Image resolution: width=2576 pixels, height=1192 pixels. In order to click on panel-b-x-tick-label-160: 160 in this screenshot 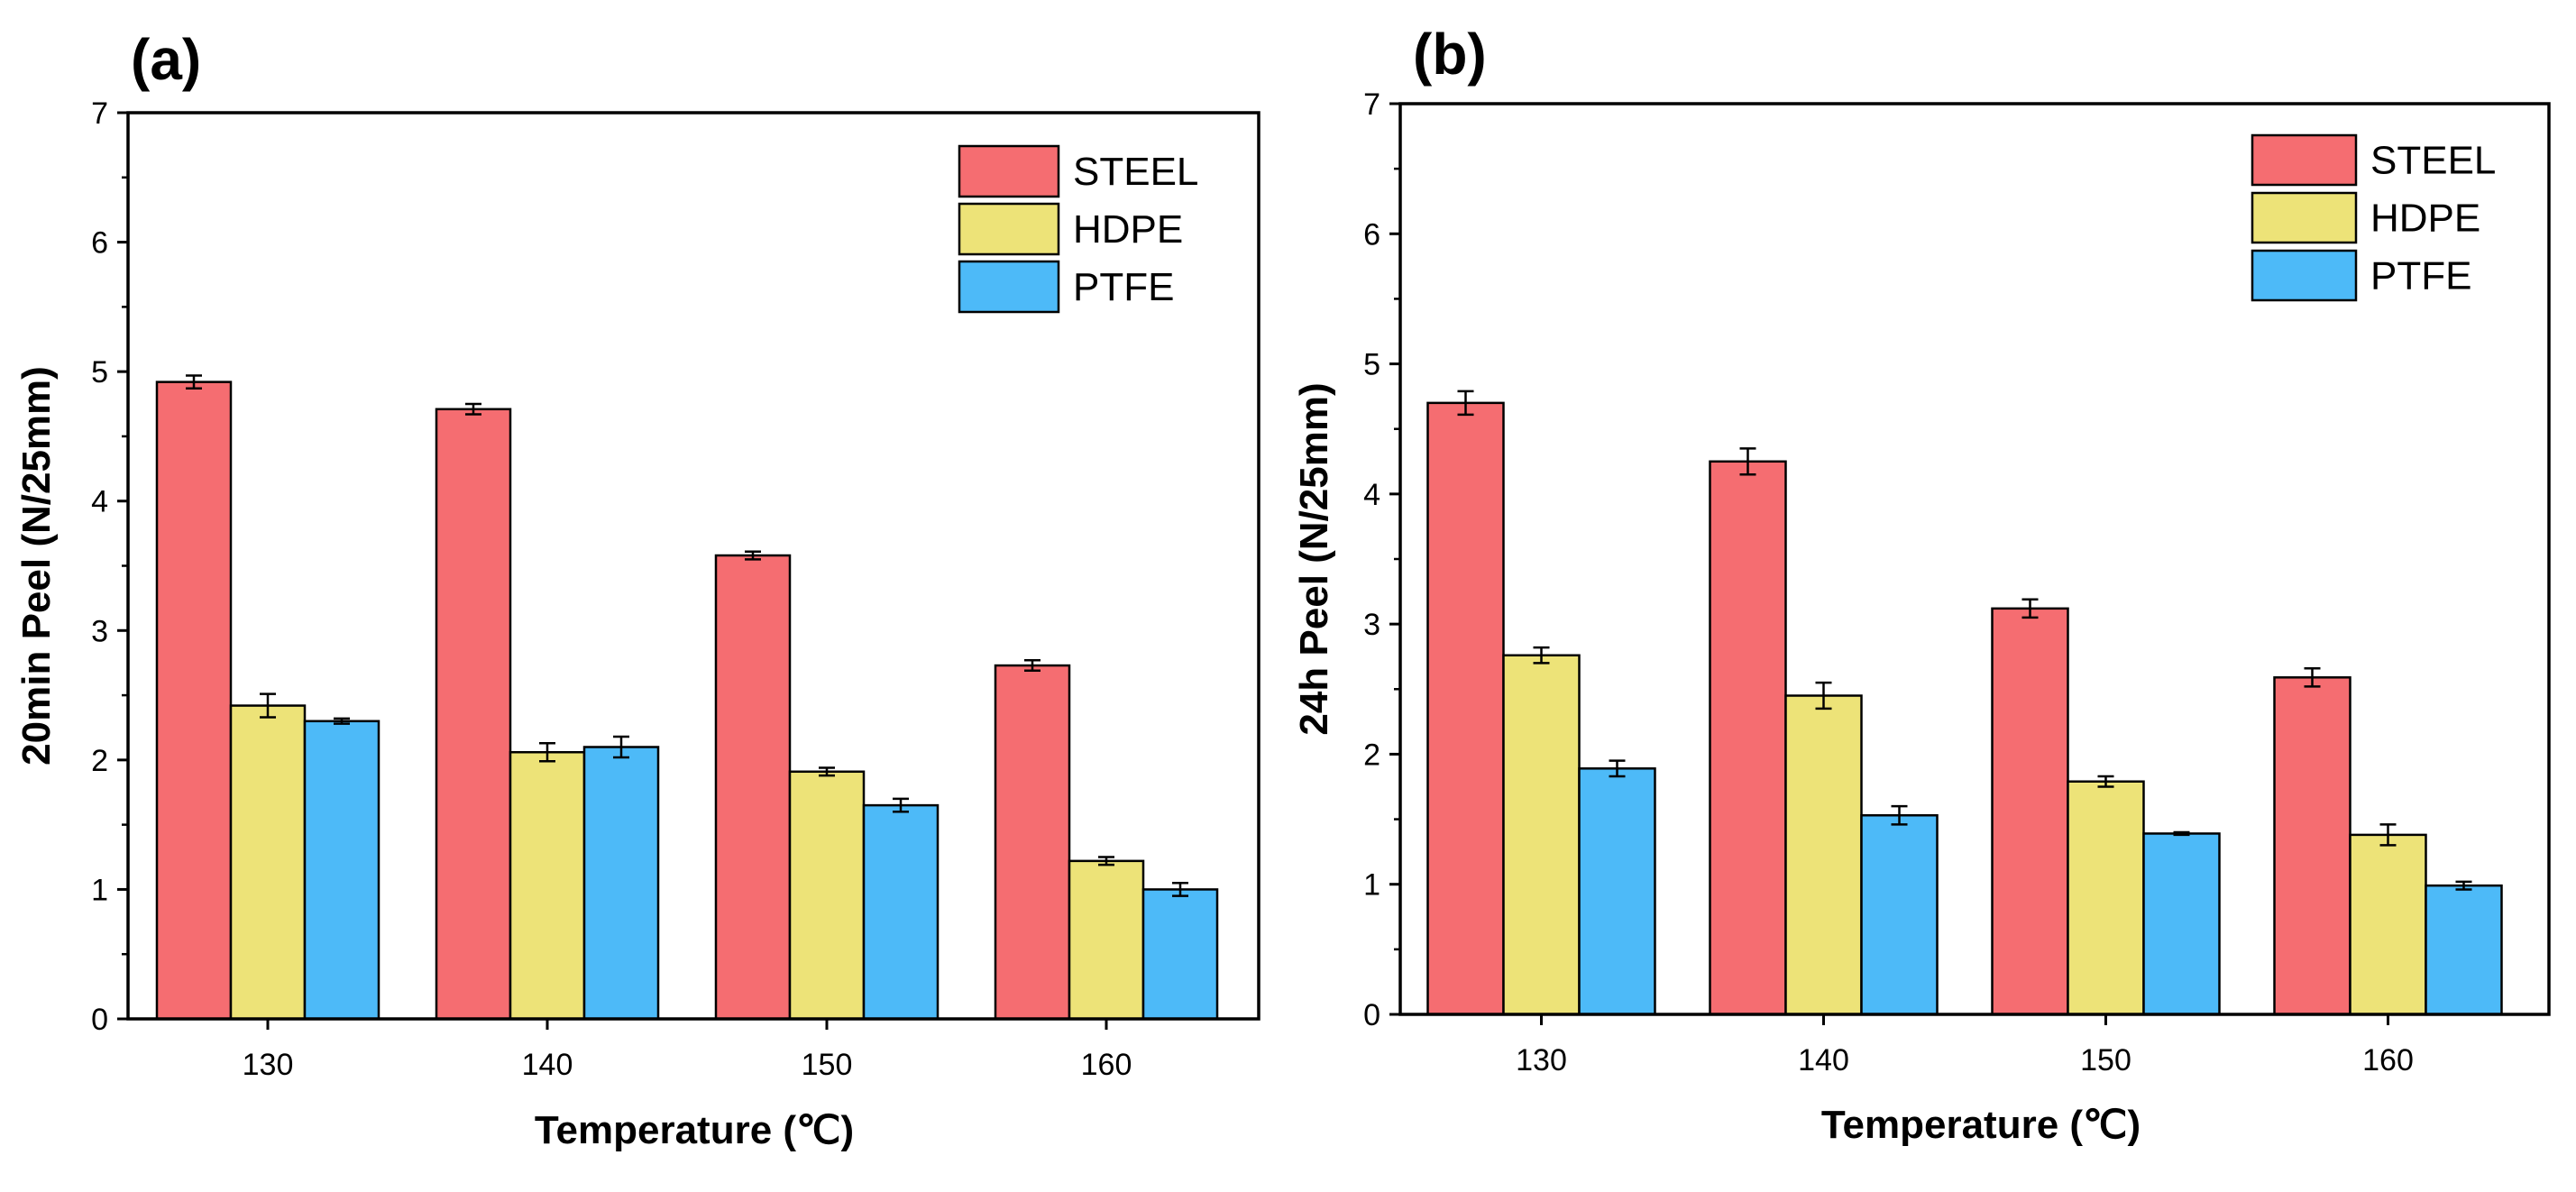, I will do `click(2388, 1060)`.